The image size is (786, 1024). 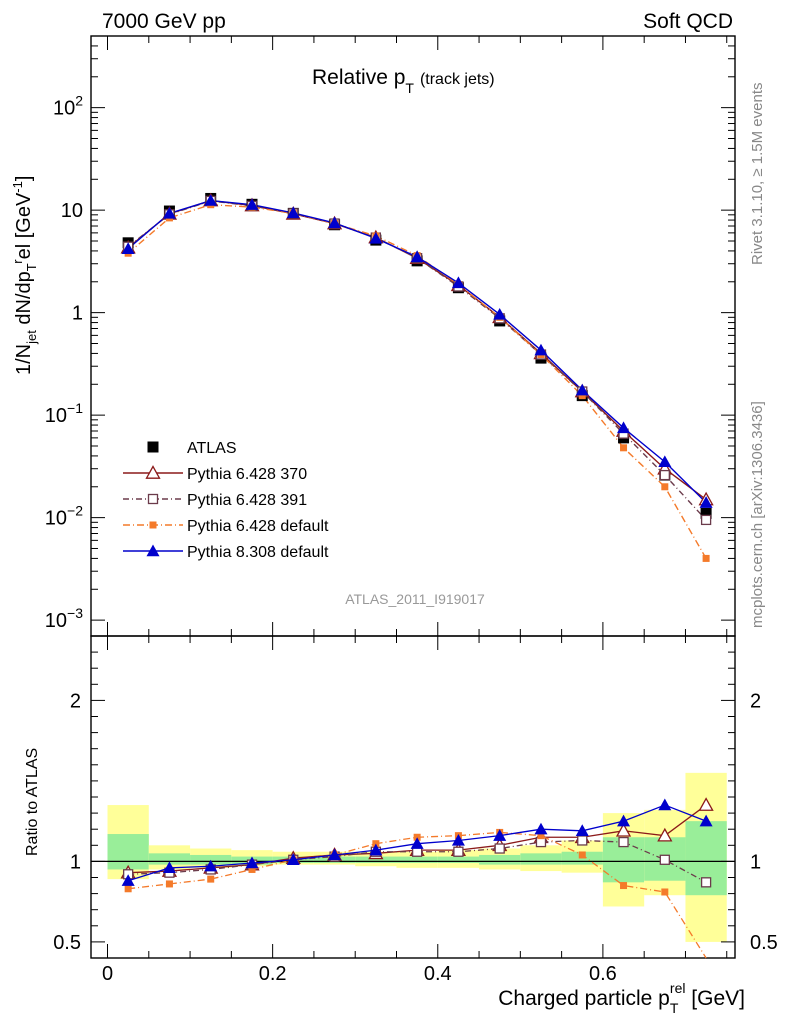 I want to click on x-tick-label: 0, so click(x=107, y=974).